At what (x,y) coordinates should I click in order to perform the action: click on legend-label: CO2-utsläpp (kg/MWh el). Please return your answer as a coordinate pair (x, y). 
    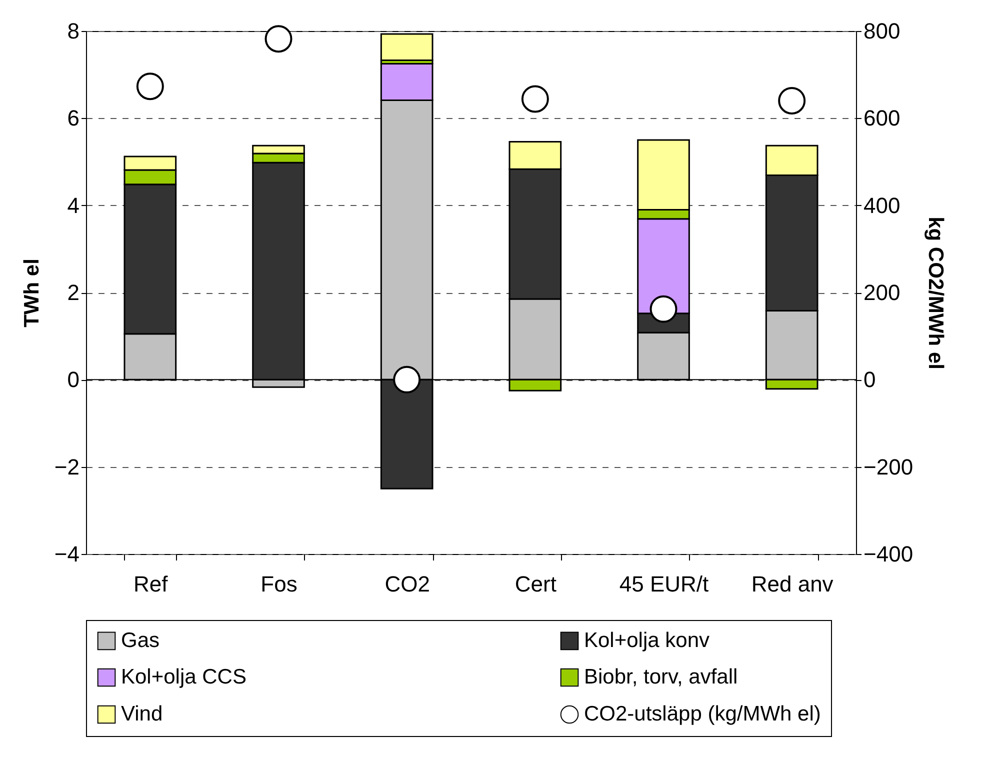
    Looking at the image, I should click on (702, 714).